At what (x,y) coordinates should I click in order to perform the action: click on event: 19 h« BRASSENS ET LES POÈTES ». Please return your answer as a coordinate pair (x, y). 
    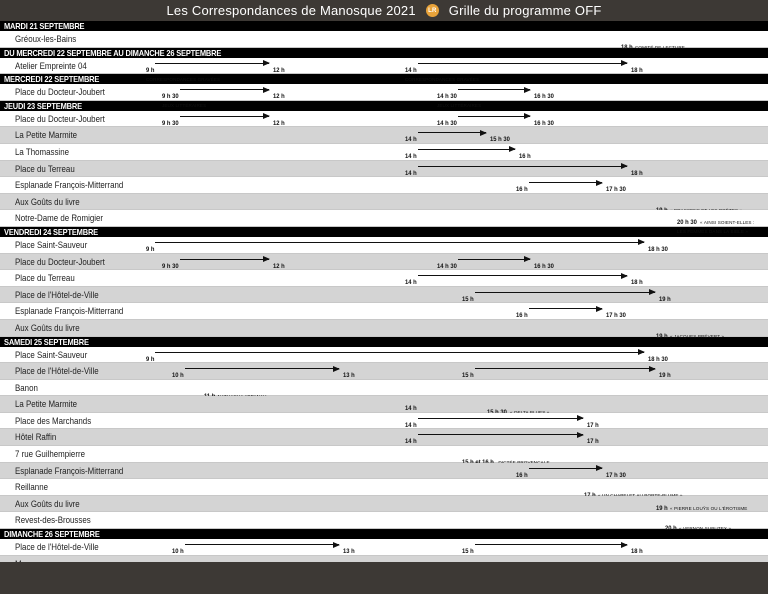
    Looking at the image, I should click on (699, 208).